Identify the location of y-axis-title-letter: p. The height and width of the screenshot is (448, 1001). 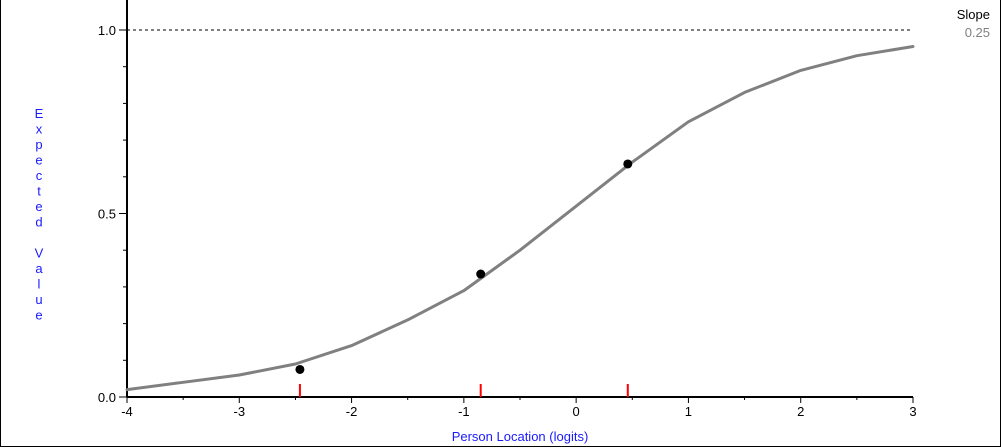
(38, 144).